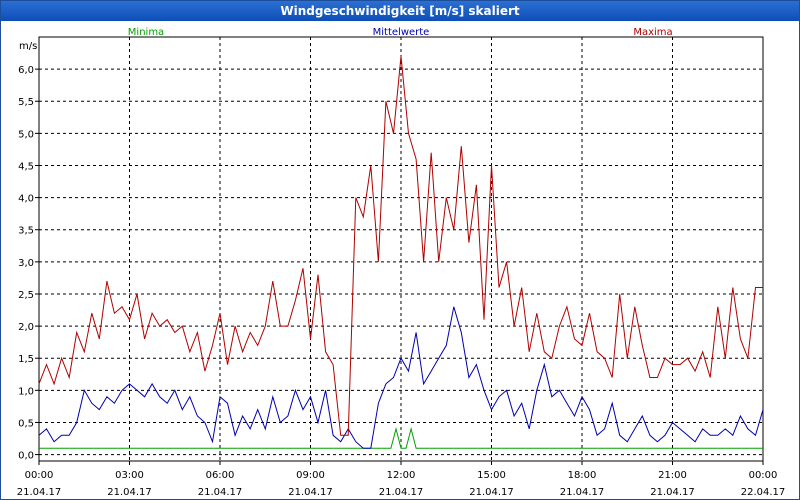  Describe the element at coordinates (672, 475) in the screenshot. I see `x-tick-time: 21:00` at that location.